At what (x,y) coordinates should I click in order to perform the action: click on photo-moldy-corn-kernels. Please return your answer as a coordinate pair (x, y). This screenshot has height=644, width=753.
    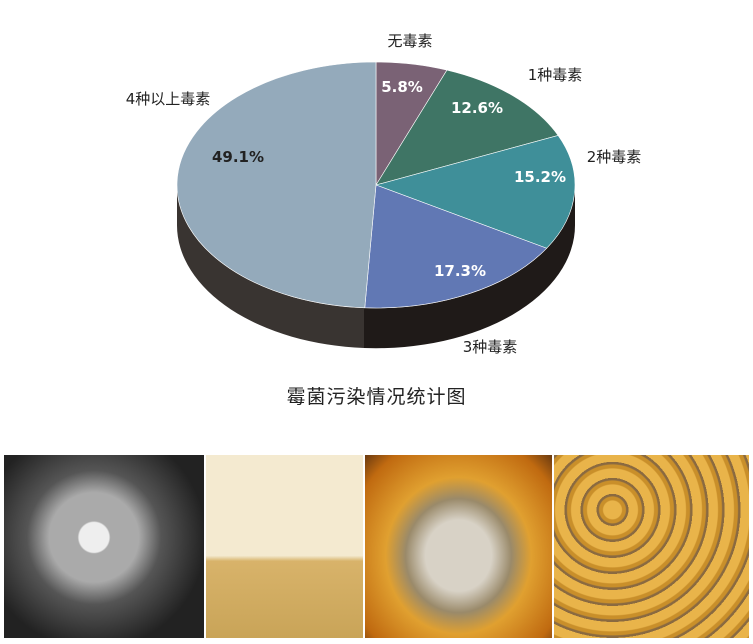
    Looking at the image, I should click on (651, 546).